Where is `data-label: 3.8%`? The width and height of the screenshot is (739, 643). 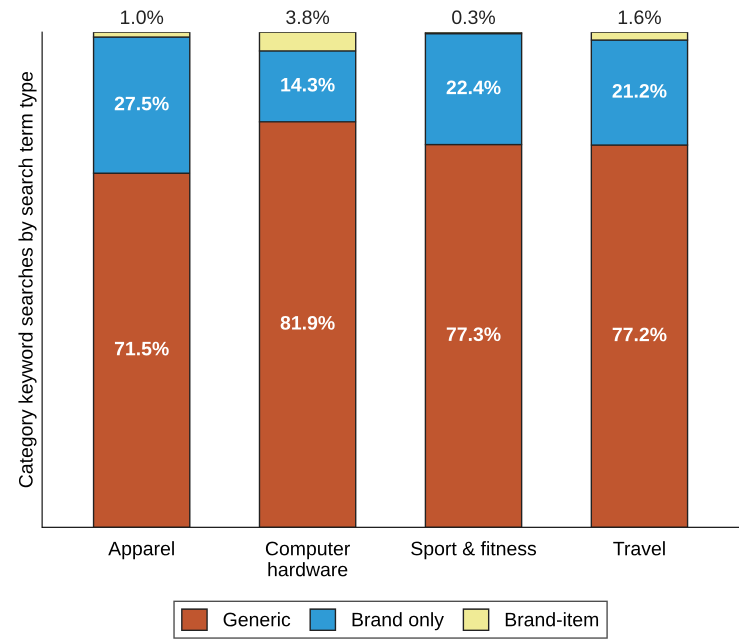 data-label: 3.8% is located at coordinates (308, 17).